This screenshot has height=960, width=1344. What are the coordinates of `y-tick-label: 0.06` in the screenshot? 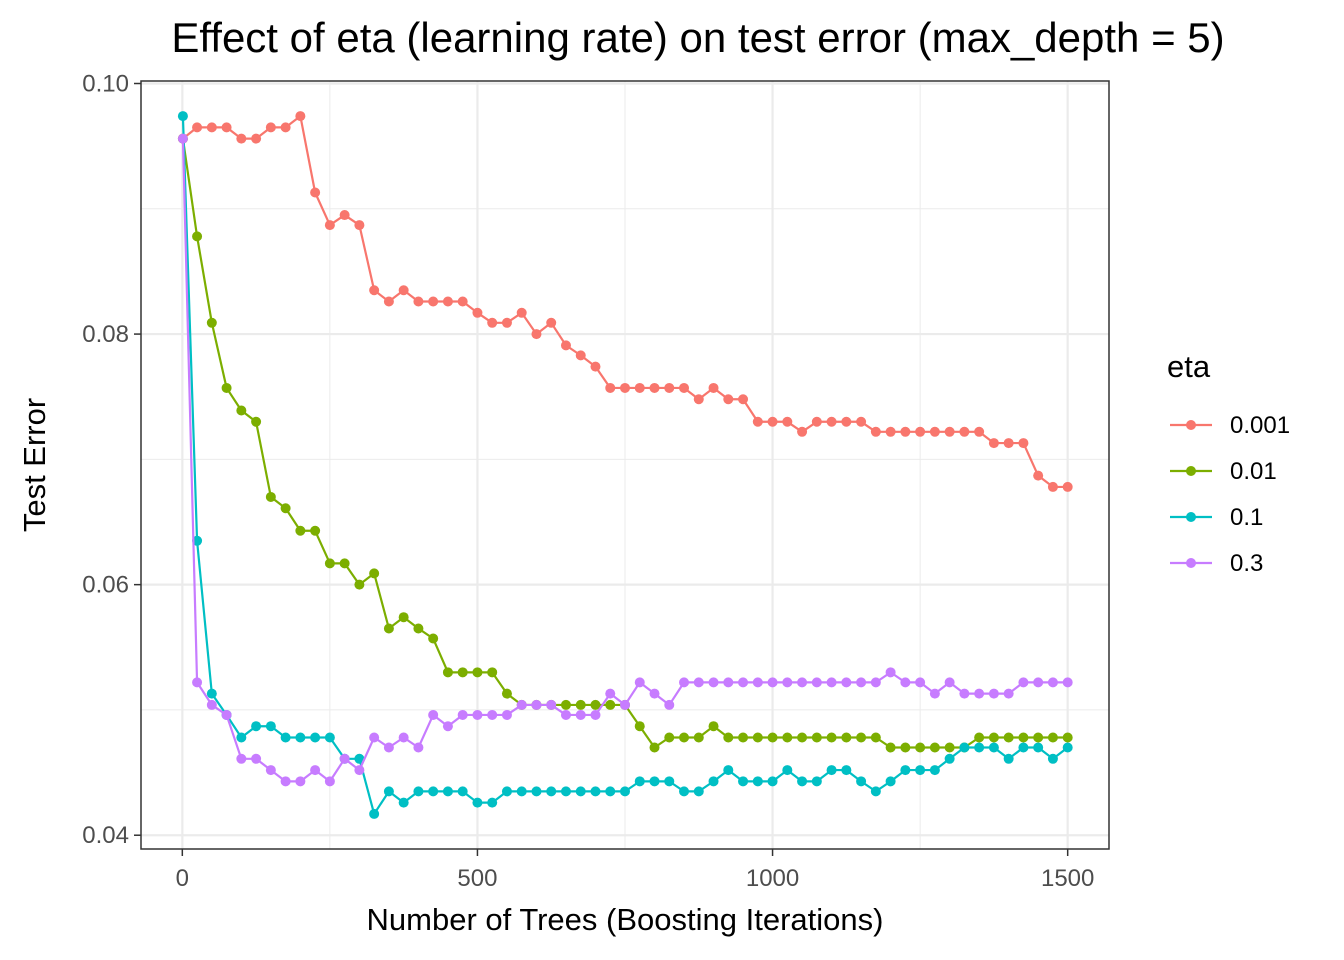 It's located at (105, 585).